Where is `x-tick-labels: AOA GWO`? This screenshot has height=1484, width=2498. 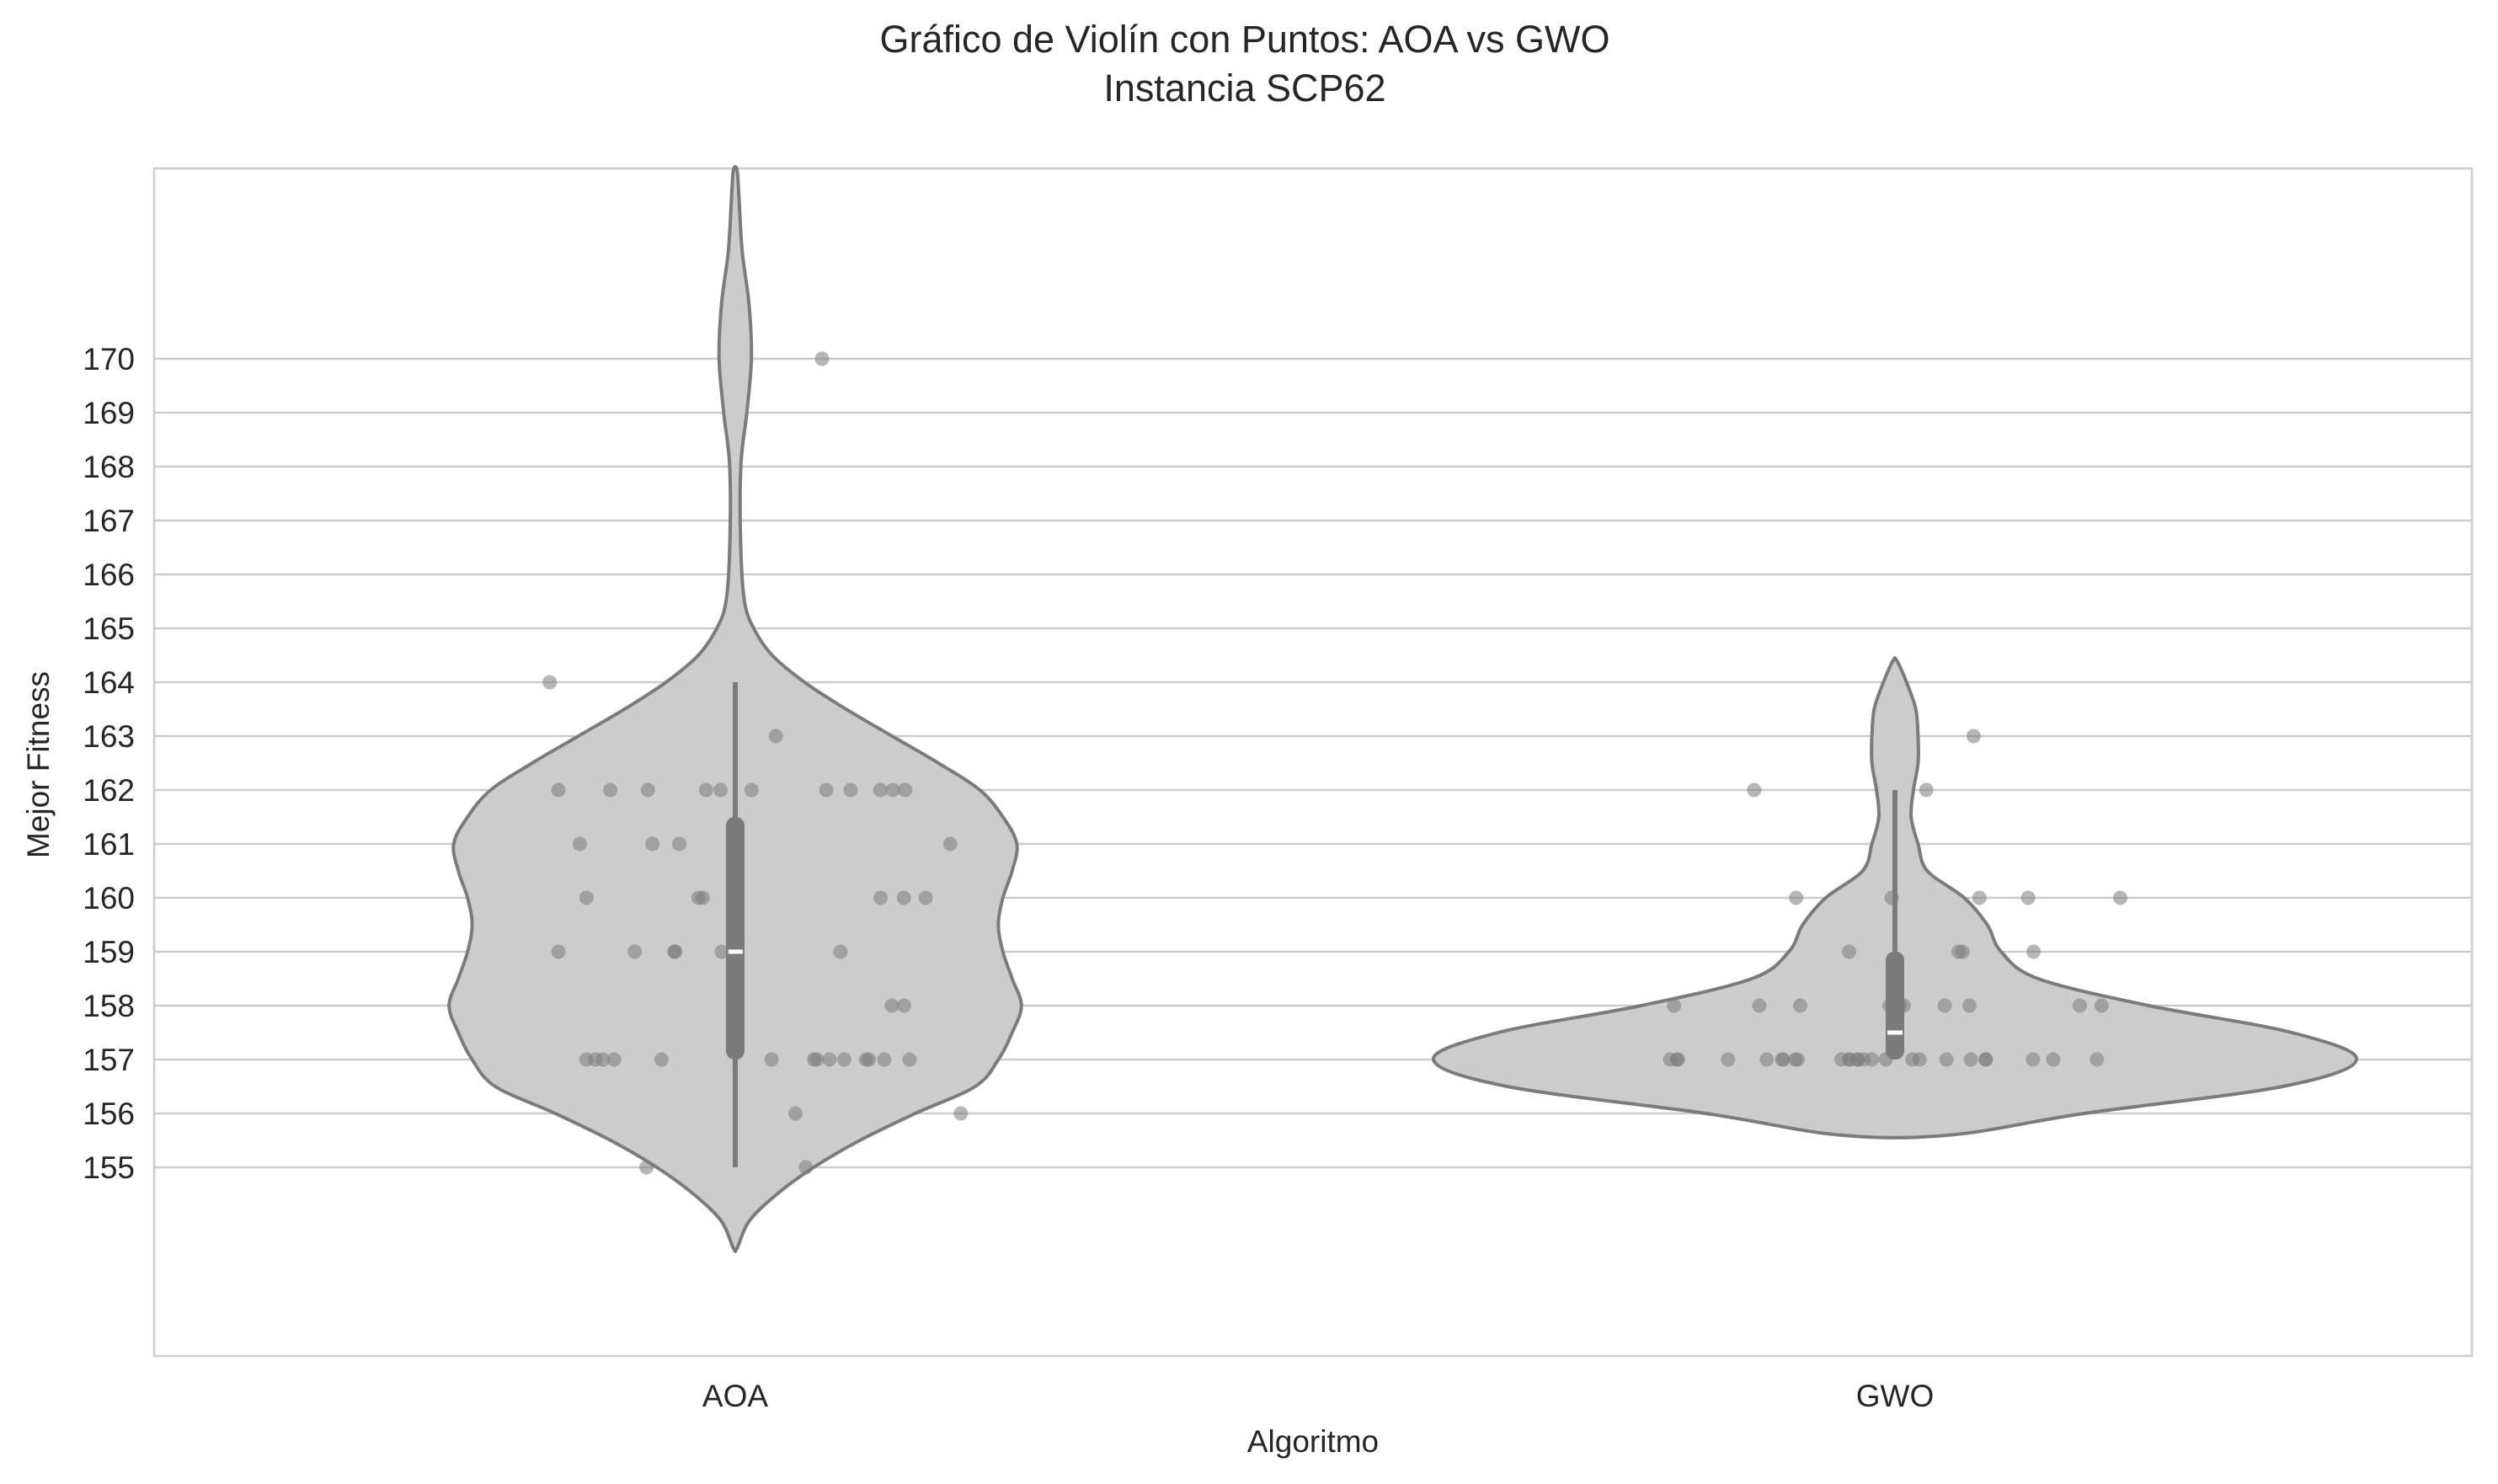
x-tick-labels: AOA GWO is located at coordinates (1318, 1396).